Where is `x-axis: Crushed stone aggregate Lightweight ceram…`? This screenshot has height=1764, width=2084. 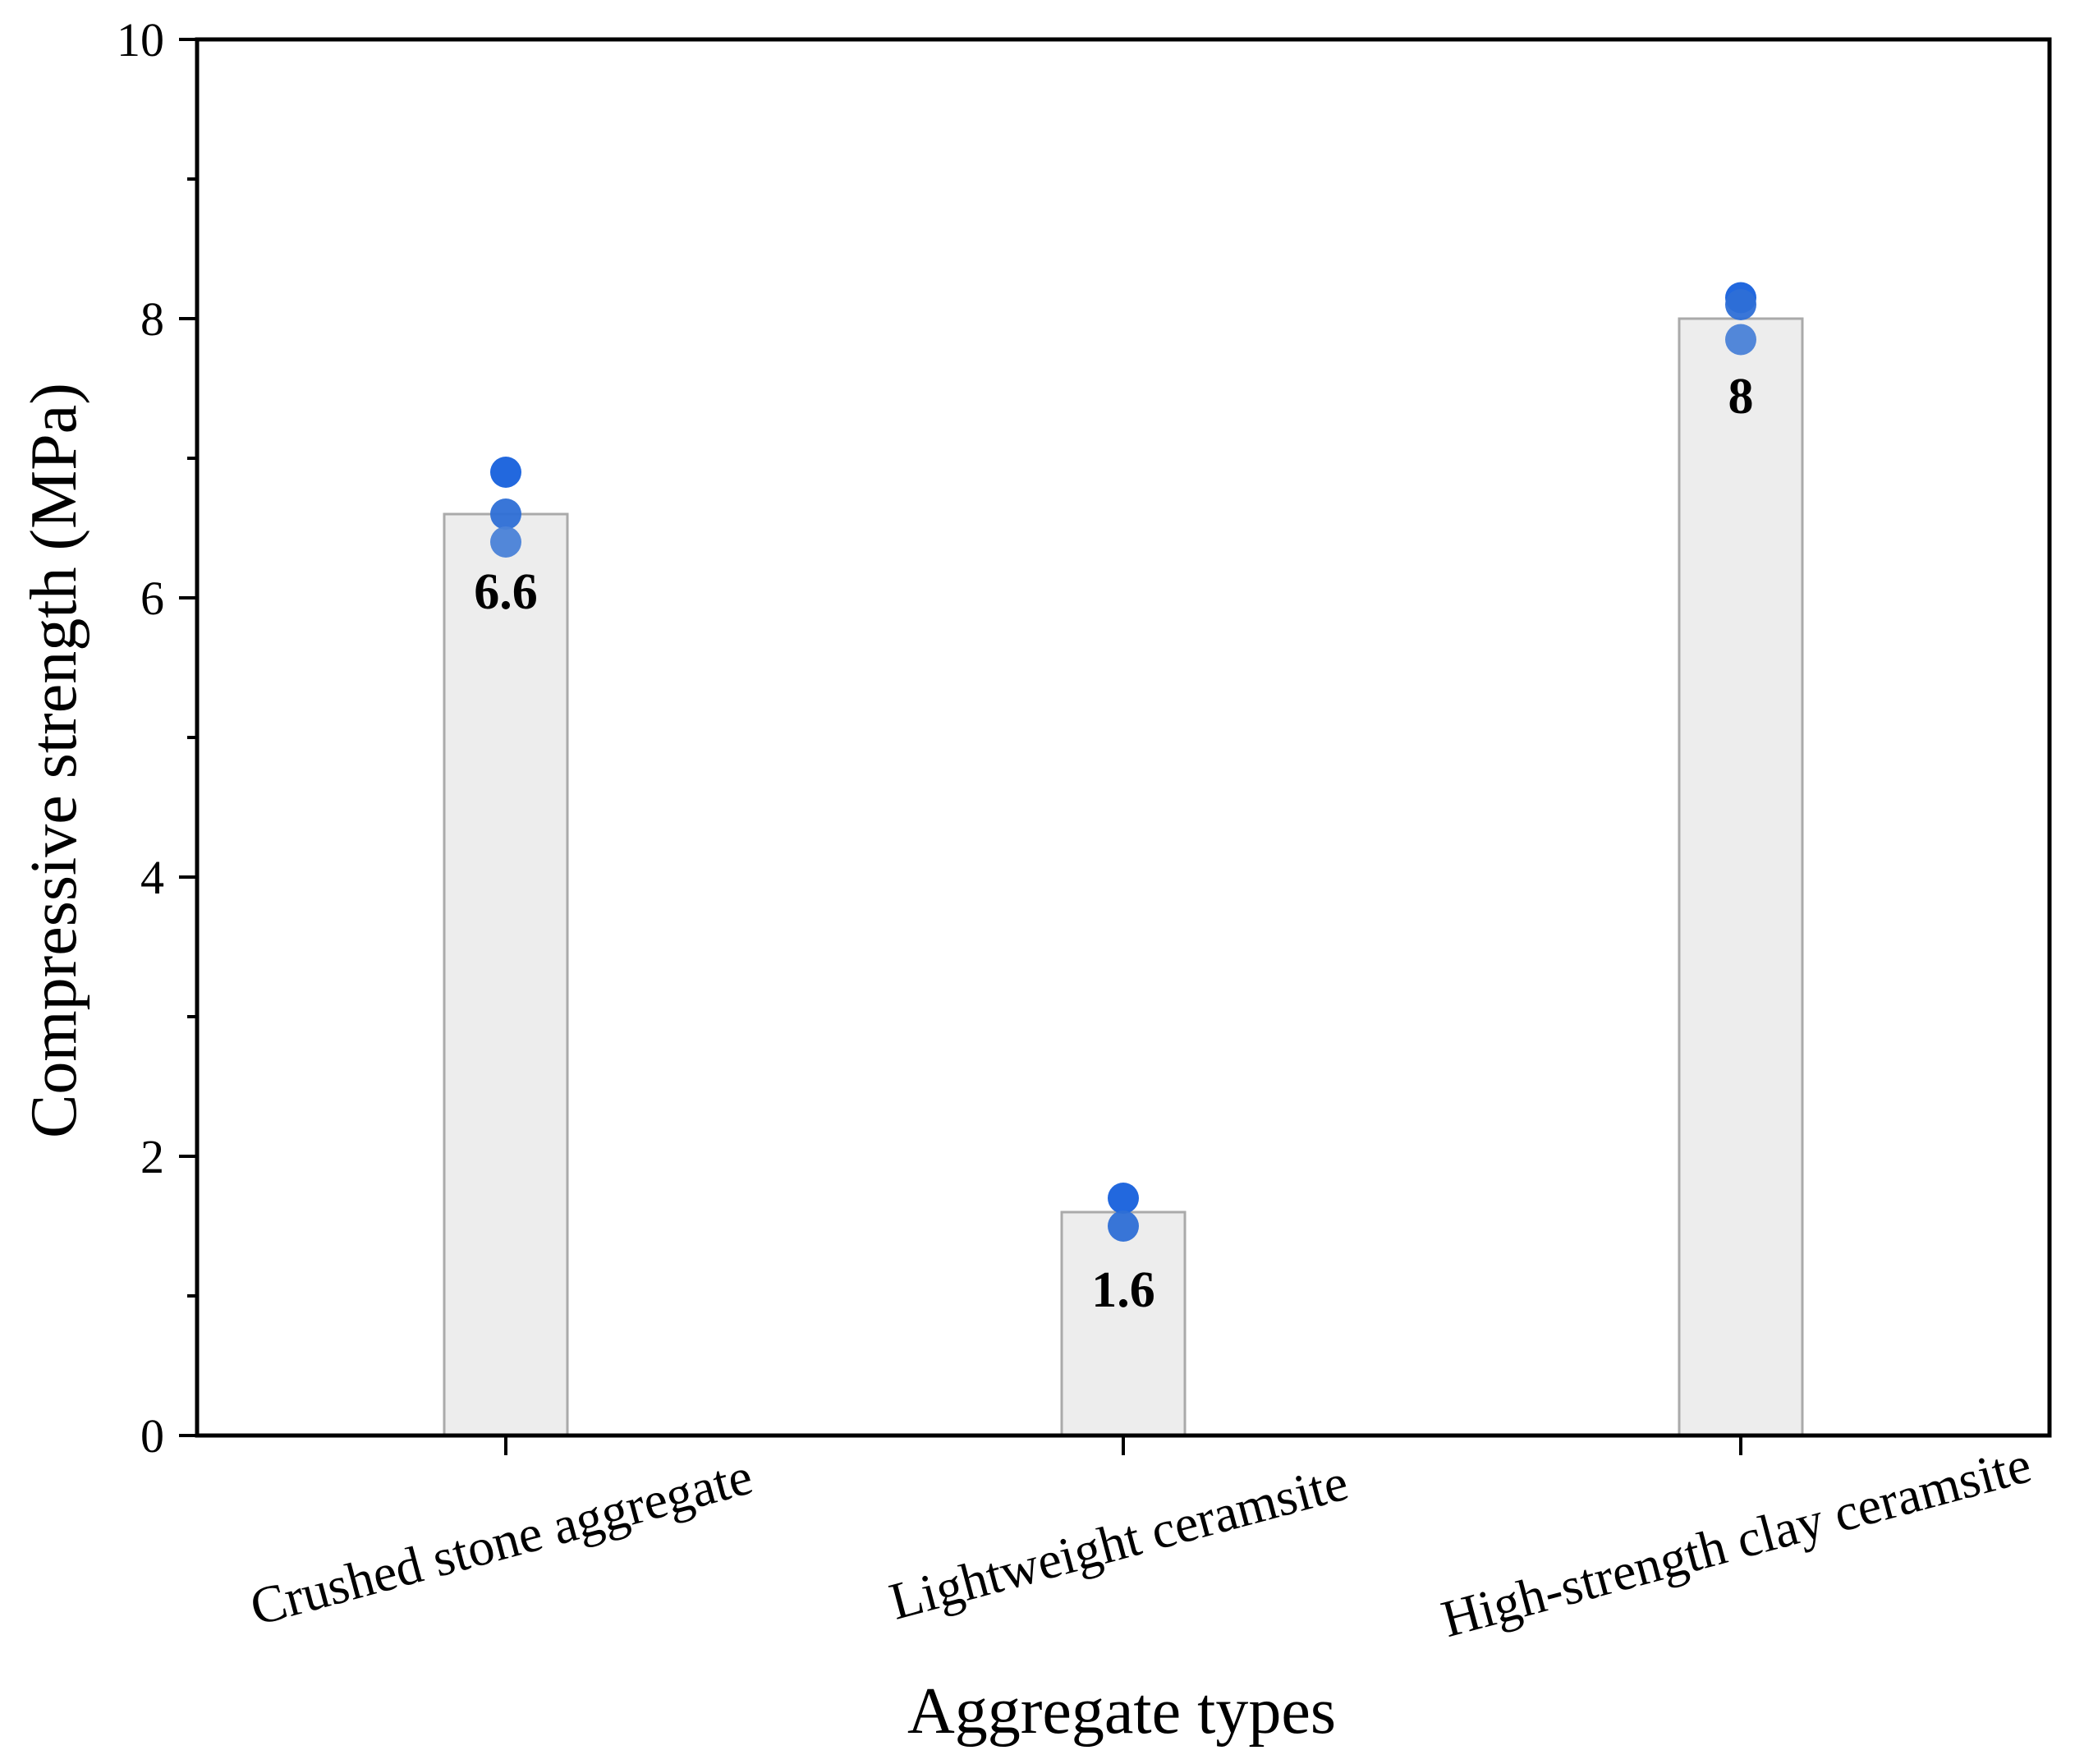 x-axis: Crushed stone aggregate Lightweight ceram… is located at coordinates (1140, 1541).